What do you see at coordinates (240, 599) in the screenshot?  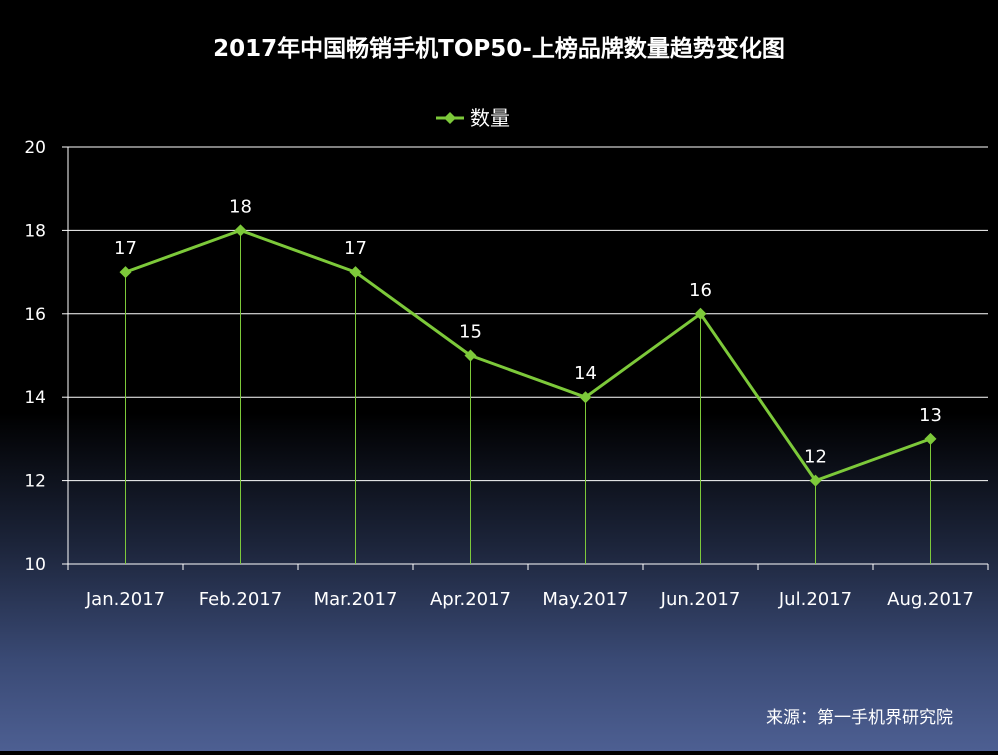 I see `x-tick-label: Feb.2017` at bounding box center [240, 599].